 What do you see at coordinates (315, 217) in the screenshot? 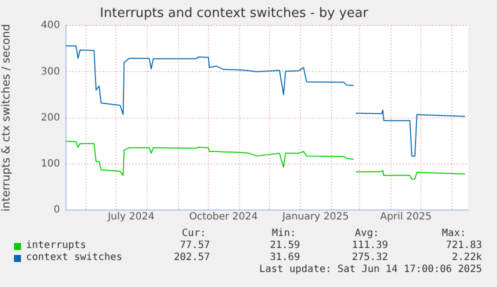
I see `x-tick-label: January 2025` at bounding box center [315, 217].